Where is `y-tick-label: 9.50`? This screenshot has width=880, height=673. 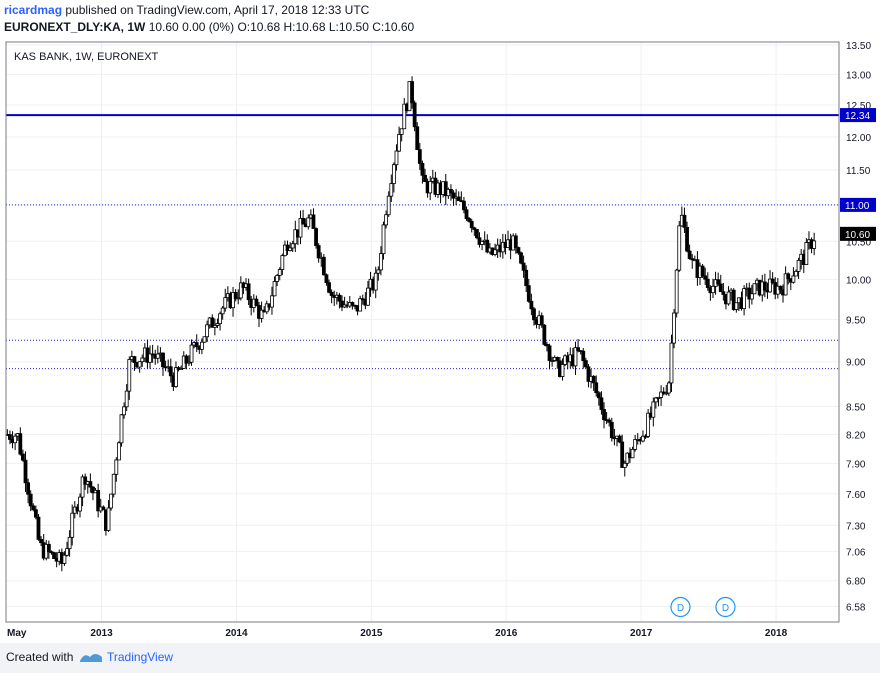 y-tick-label: 9.50 is located at coordinates (856, 320).